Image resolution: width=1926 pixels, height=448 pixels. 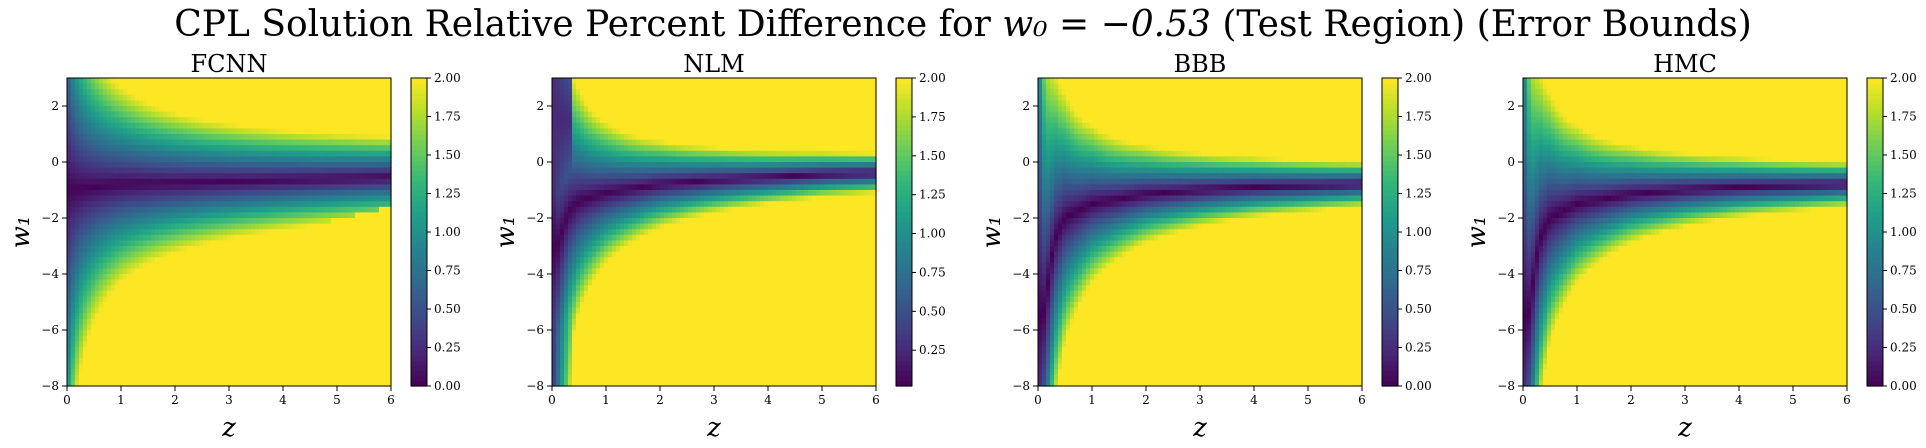 I want to click on panel-title: FCNN, so click(x=228, y=64).